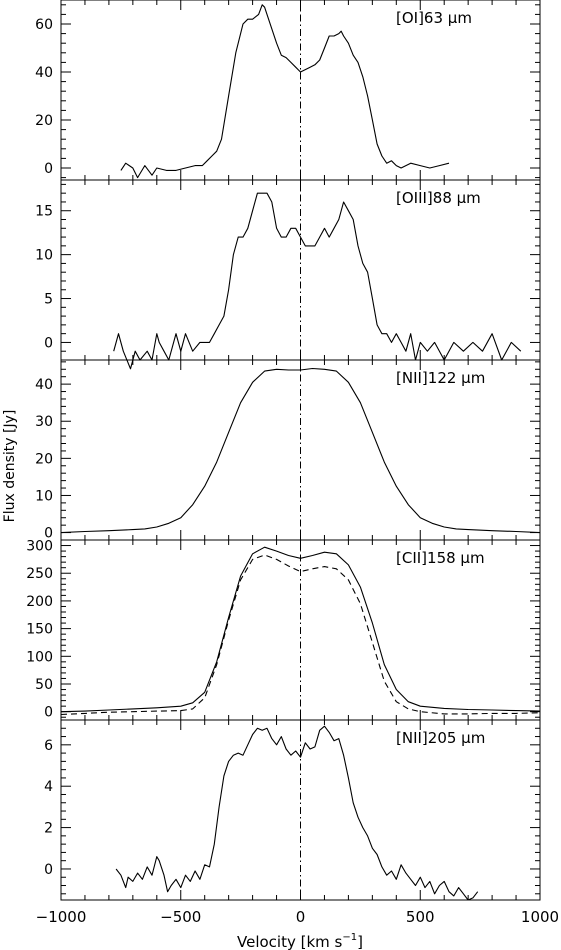 This screenshot has height=950, width=561. What do you see at coordinates (48, 746) in the screenshot?
I see `y-tick-label: 6` at bounding box center [48, 746].